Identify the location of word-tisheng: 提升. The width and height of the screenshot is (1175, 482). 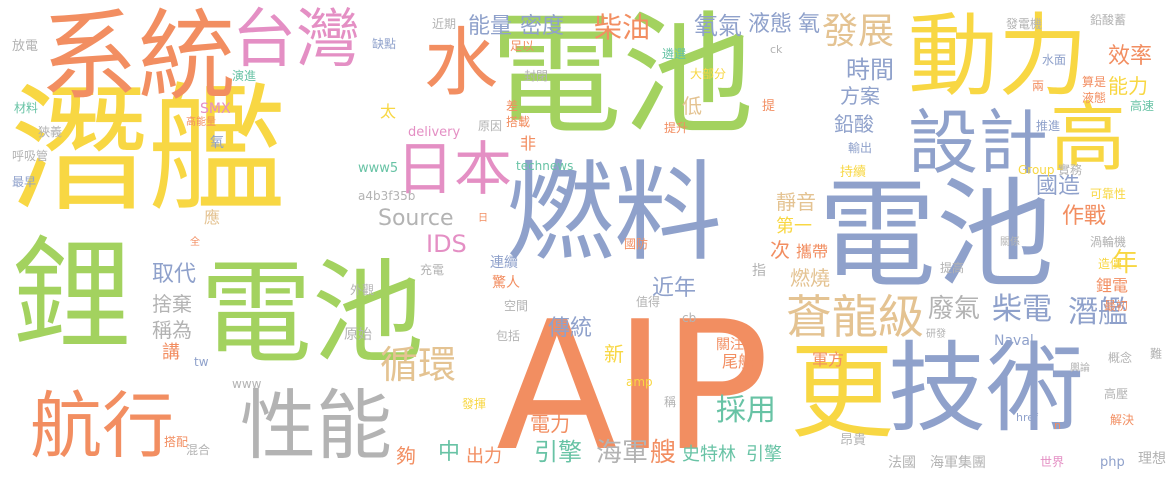
(676, 128).